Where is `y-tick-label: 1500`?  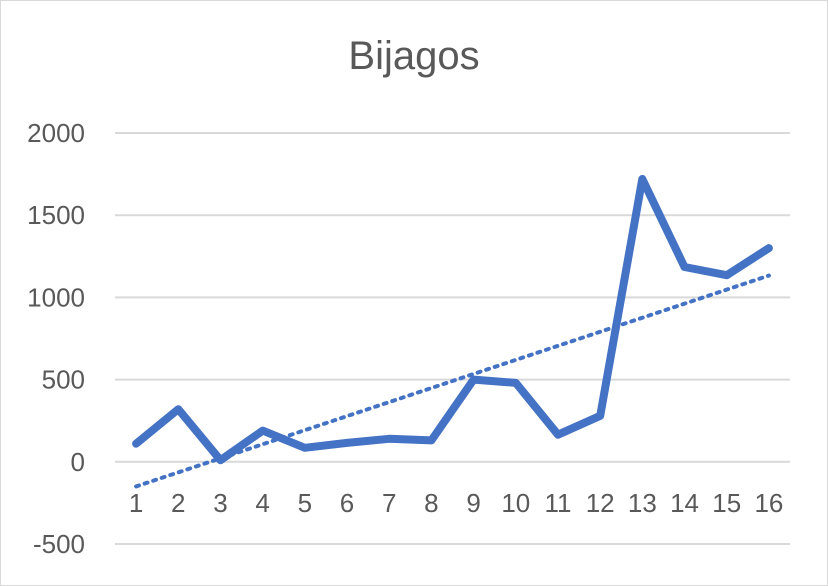 y-tick-label: 1500 is located at coordinates (56, 215).